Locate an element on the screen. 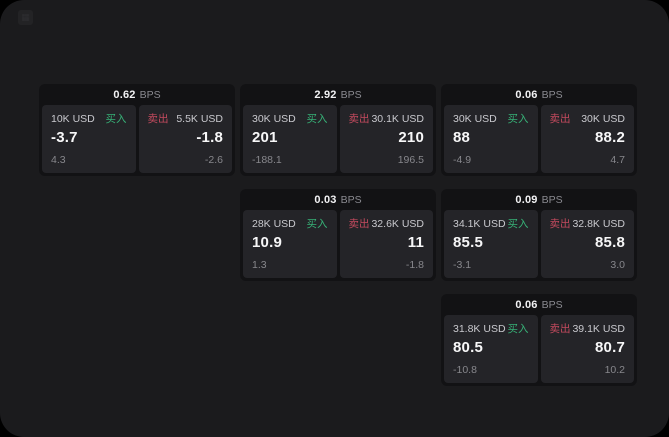 This screenshot has width=669, height=437. buy-panel-header: 10K USD 买入 is located at coordinates (89, 119).